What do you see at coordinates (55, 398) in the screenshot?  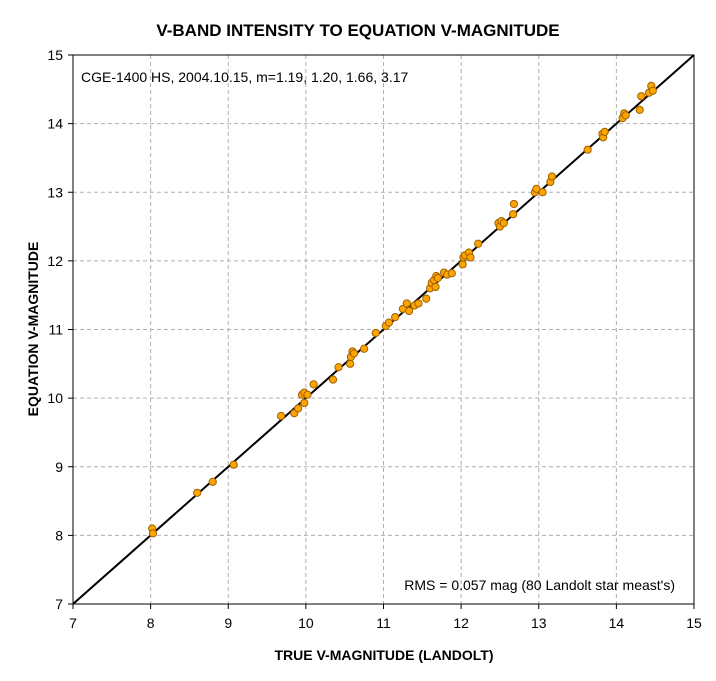 I see `y-tick-label: 10` at bounding box center [55, 398].